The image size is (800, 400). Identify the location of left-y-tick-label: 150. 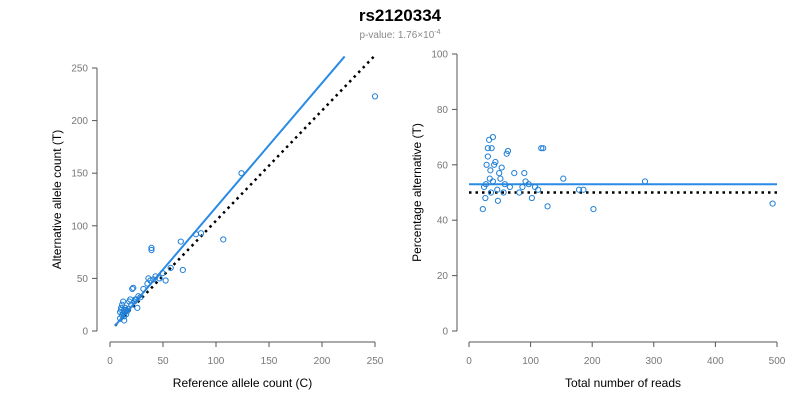
(79, 174).